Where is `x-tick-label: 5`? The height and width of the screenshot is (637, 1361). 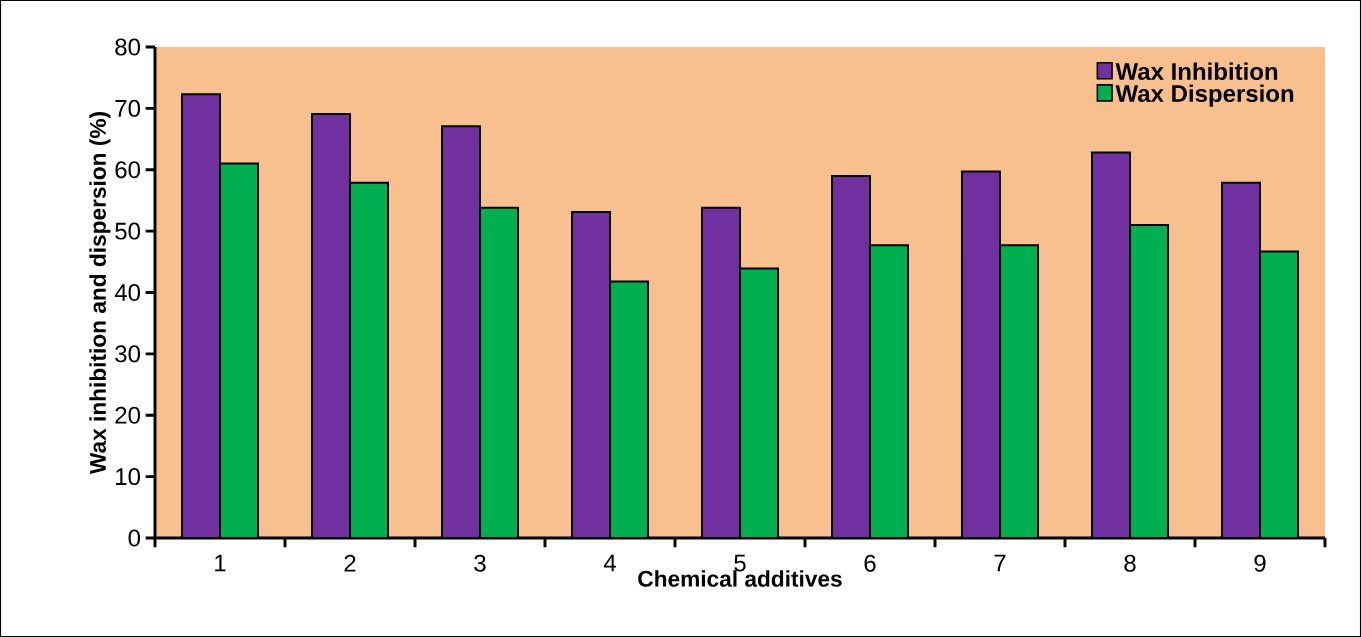 x-tick-label: 5 is located at coordinates (740, 563).